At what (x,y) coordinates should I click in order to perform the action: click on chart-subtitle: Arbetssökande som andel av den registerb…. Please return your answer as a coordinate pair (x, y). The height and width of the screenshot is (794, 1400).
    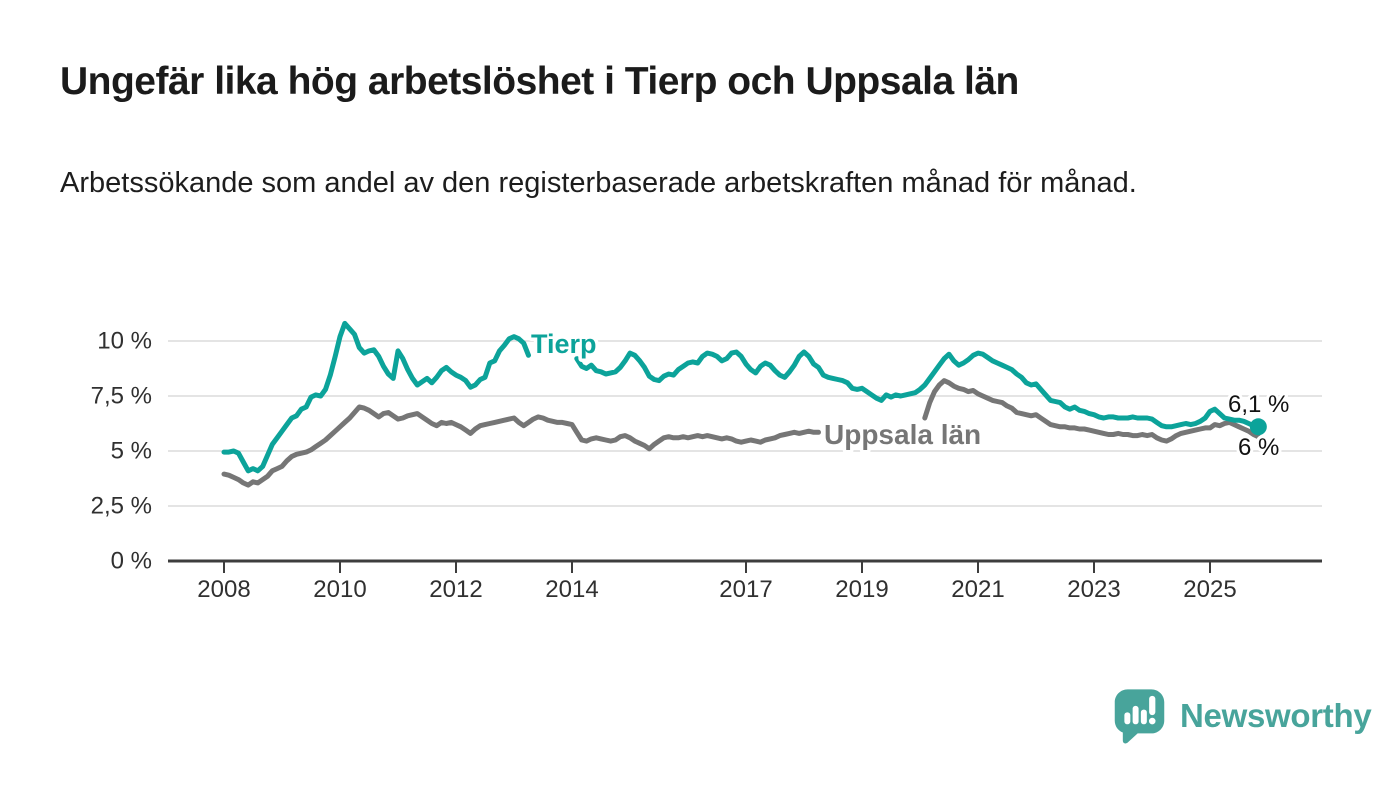
    Looking at the image, I should click on (598, 183).